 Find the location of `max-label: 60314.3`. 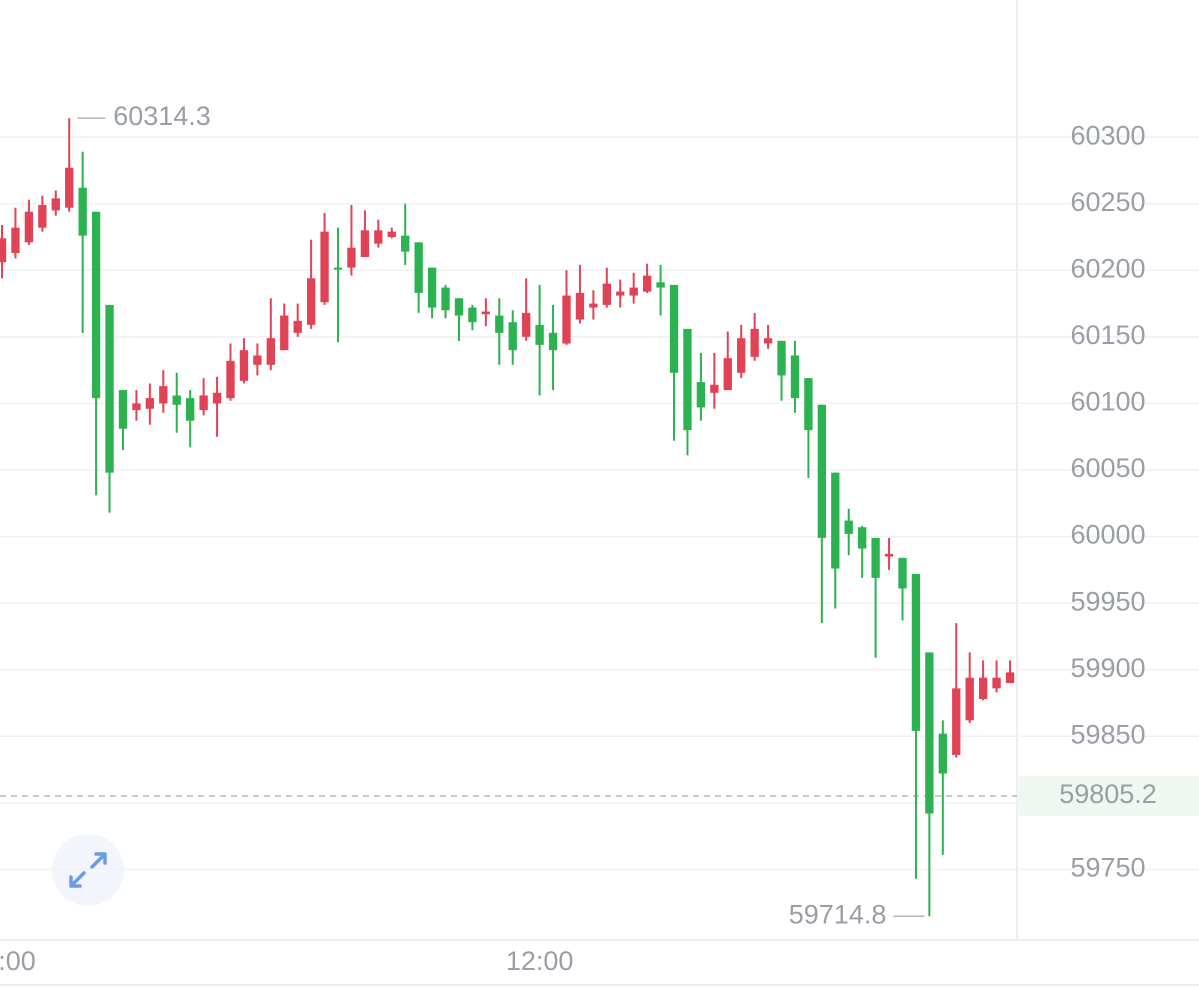

max-label: 60314.3 is located at coordinates (162, 116).